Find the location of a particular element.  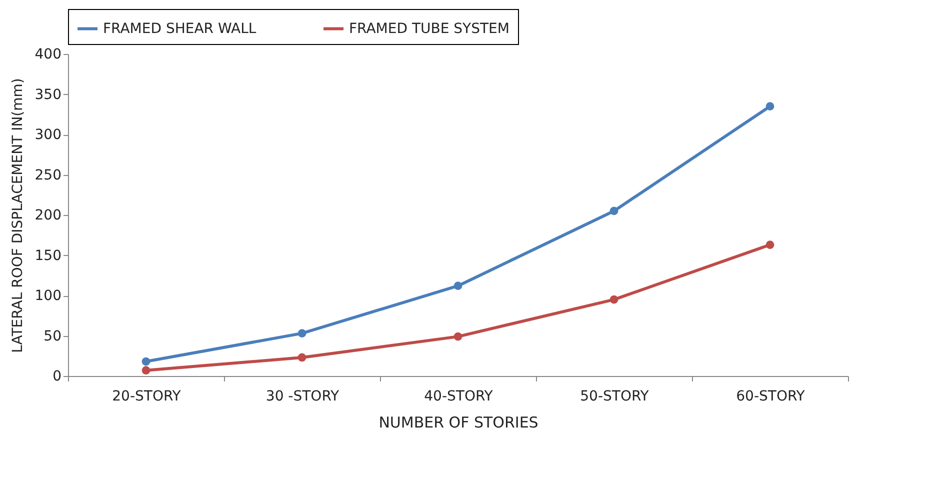

y-tick-label: 200 is located at coordinates (48, 216).